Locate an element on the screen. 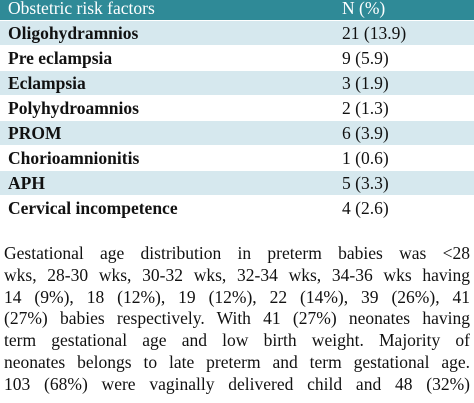  risk-factor: Chorioamnionitis is located at coordinates (167, 158).